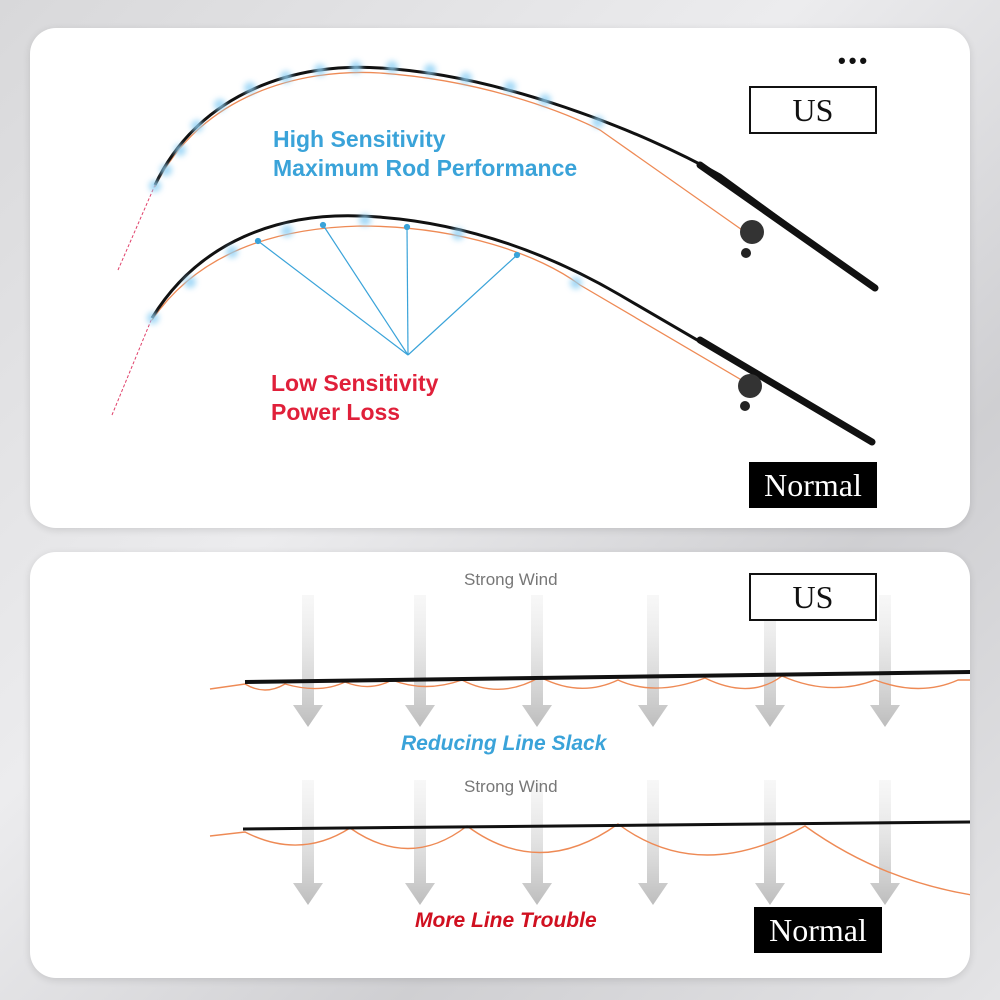  I want to click on normal-caption-line1: Low Sensitivity, so click(355, 383).